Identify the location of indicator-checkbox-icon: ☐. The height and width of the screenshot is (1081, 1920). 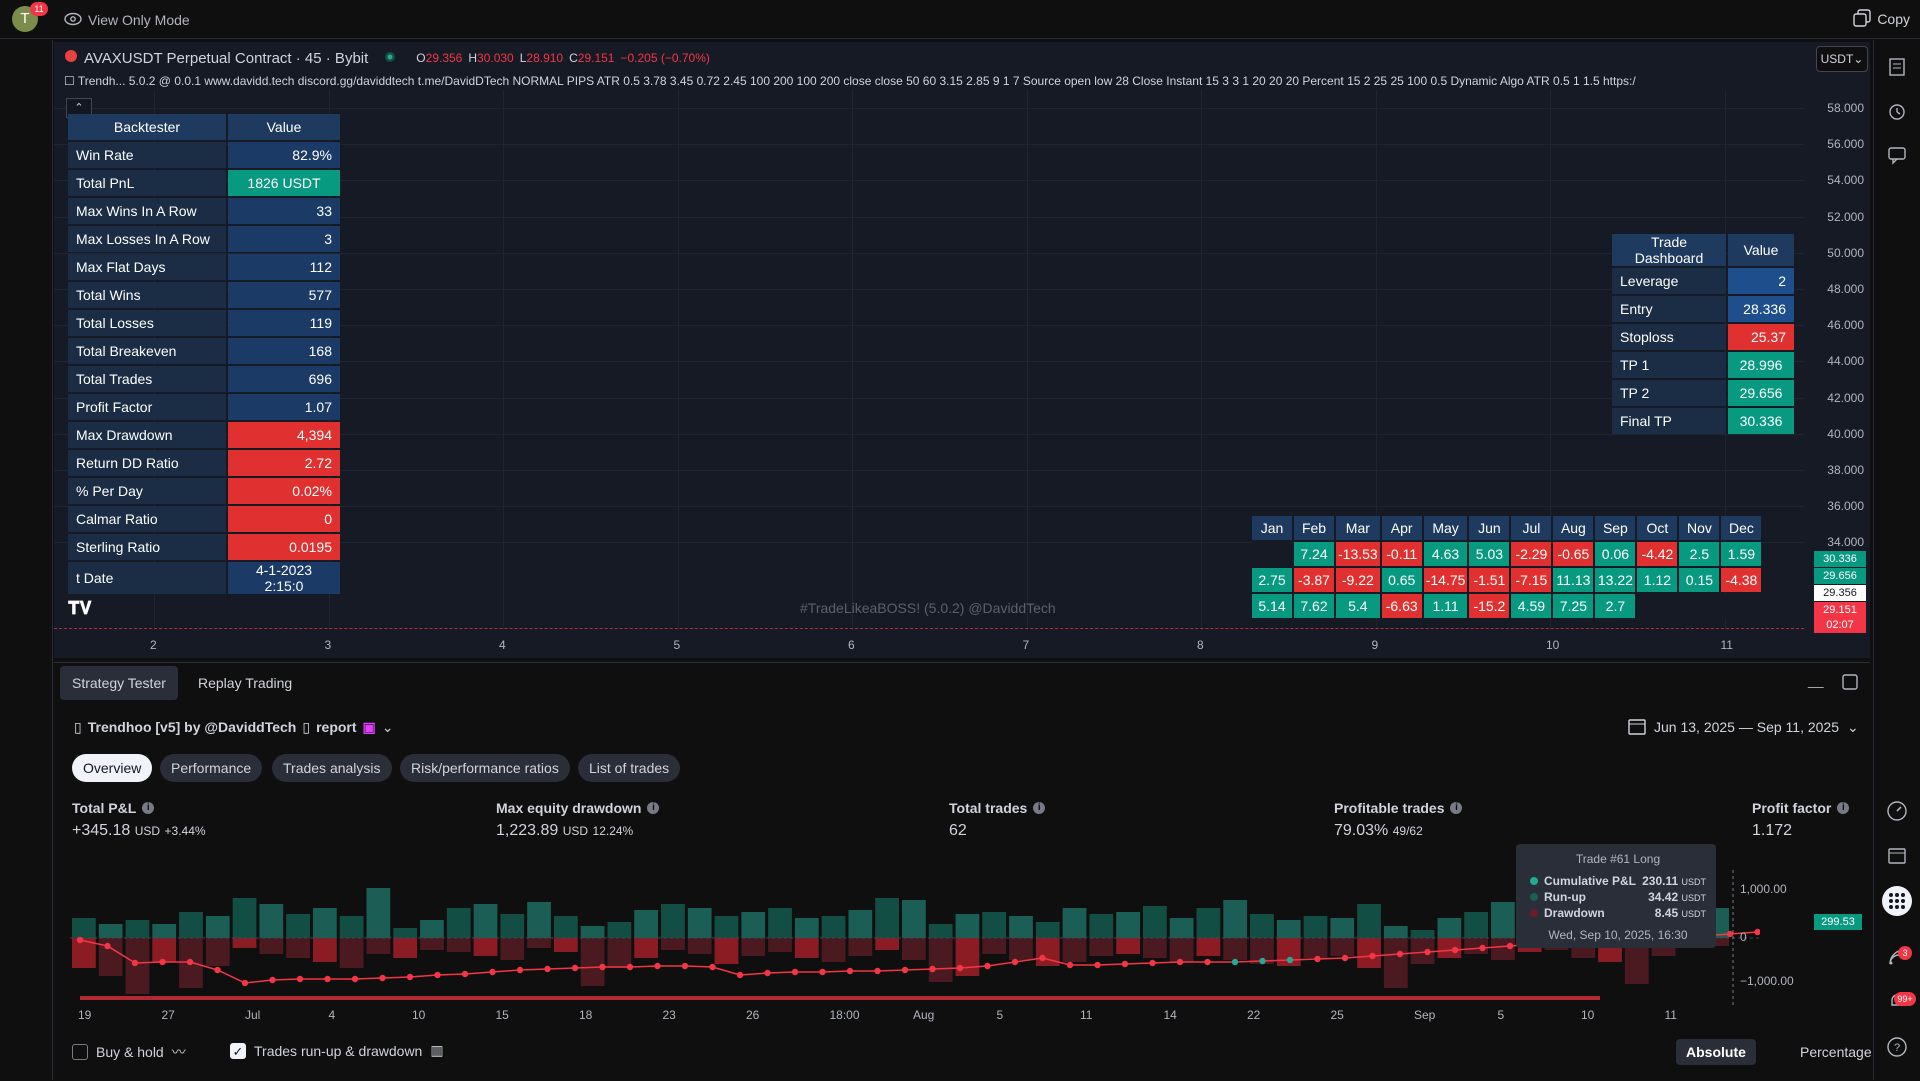
(71, 81).